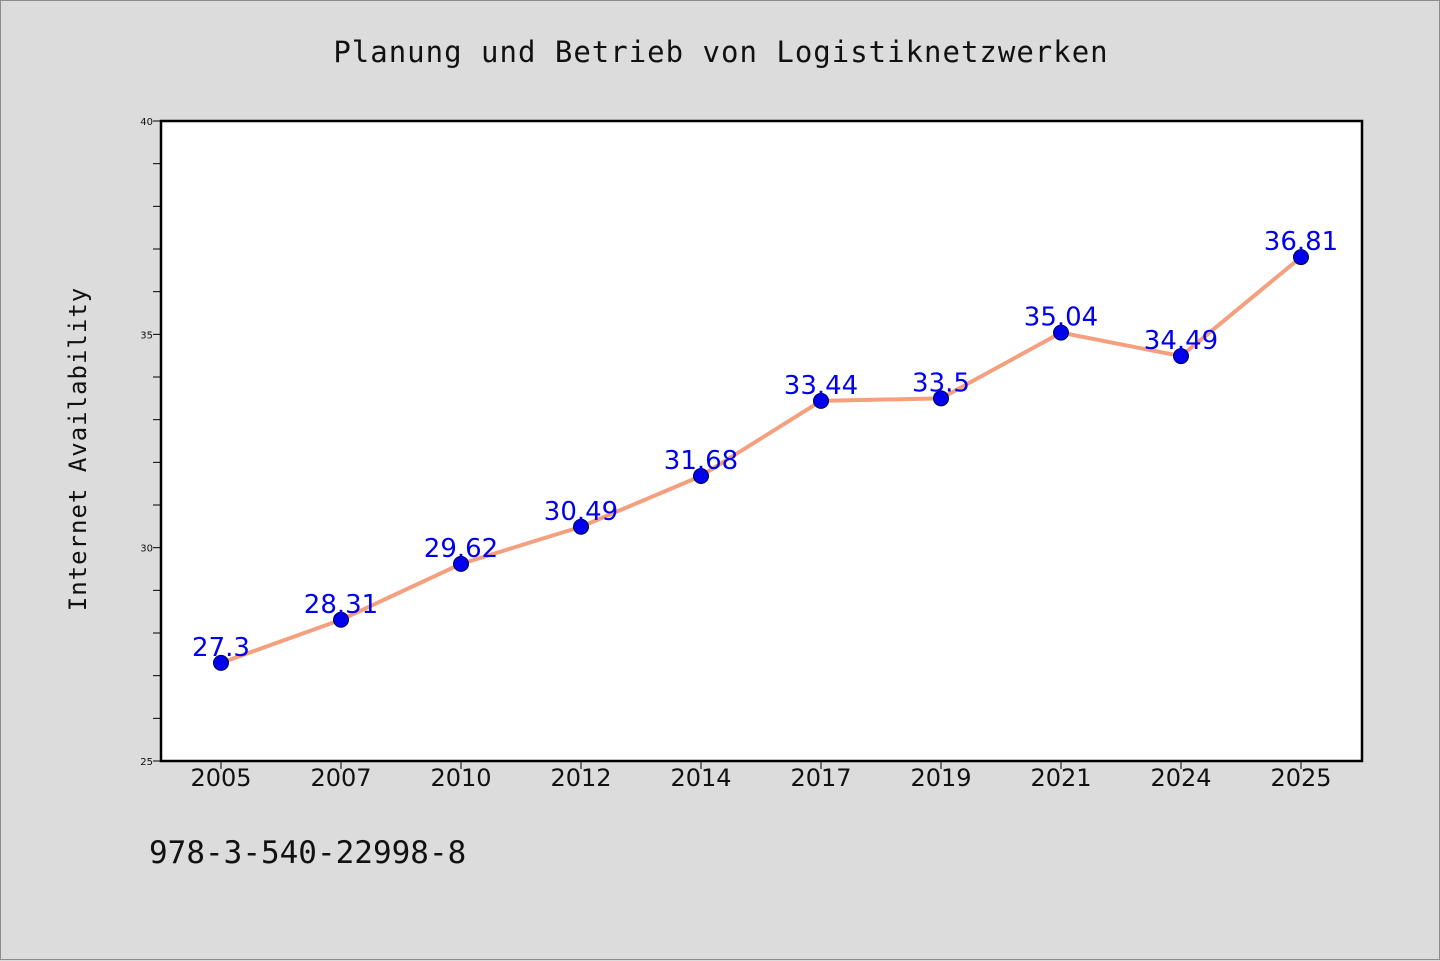  Describe the element at coordinates (580, 778) in the screenshot. I see `x-tick-label: 2012` at that location.